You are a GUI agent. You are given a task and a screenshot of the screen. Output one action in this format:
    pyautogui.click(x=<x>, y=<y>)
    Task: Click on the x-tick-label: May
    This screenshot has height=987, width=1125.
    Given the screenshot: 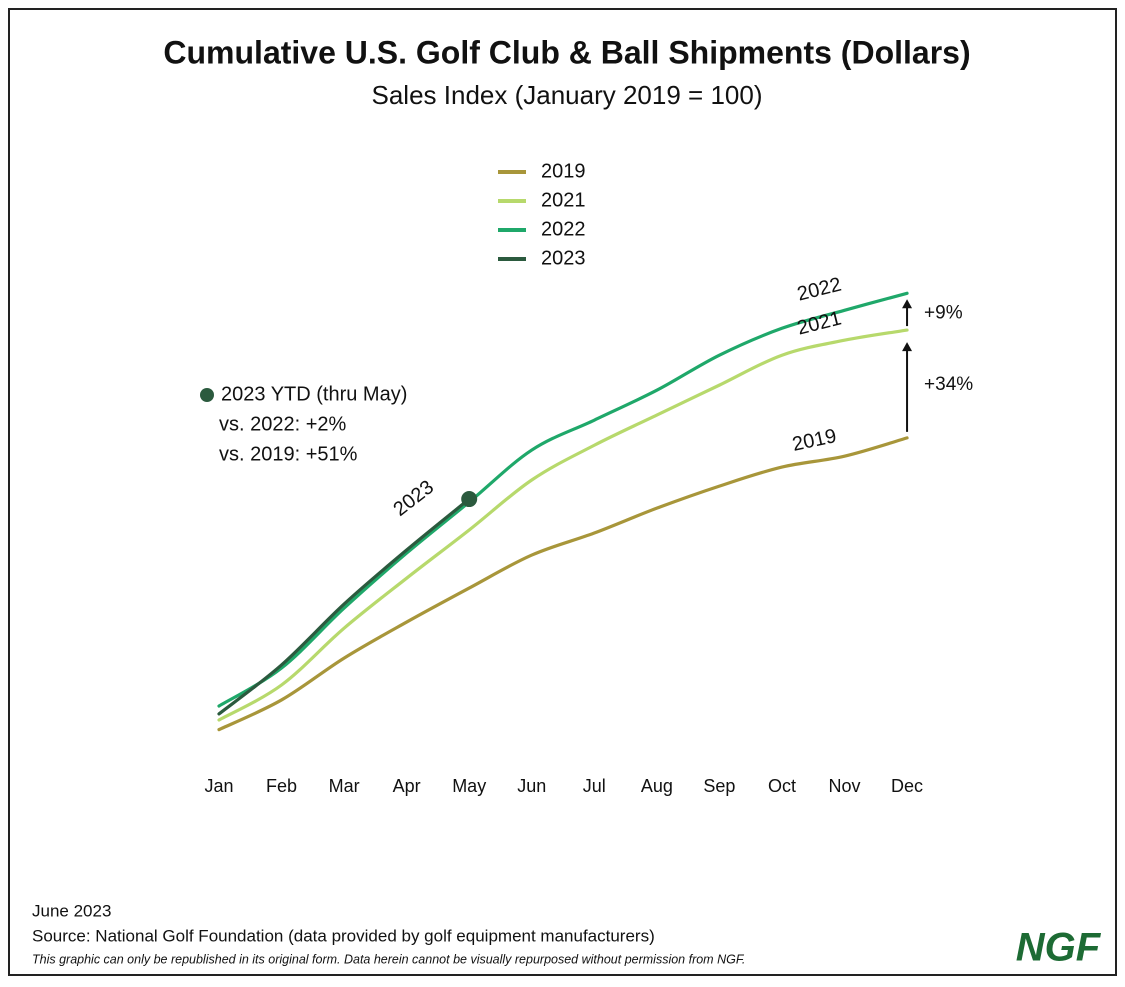 What is the action you would take?
    pyautogui.click(x=469, y=786)
    